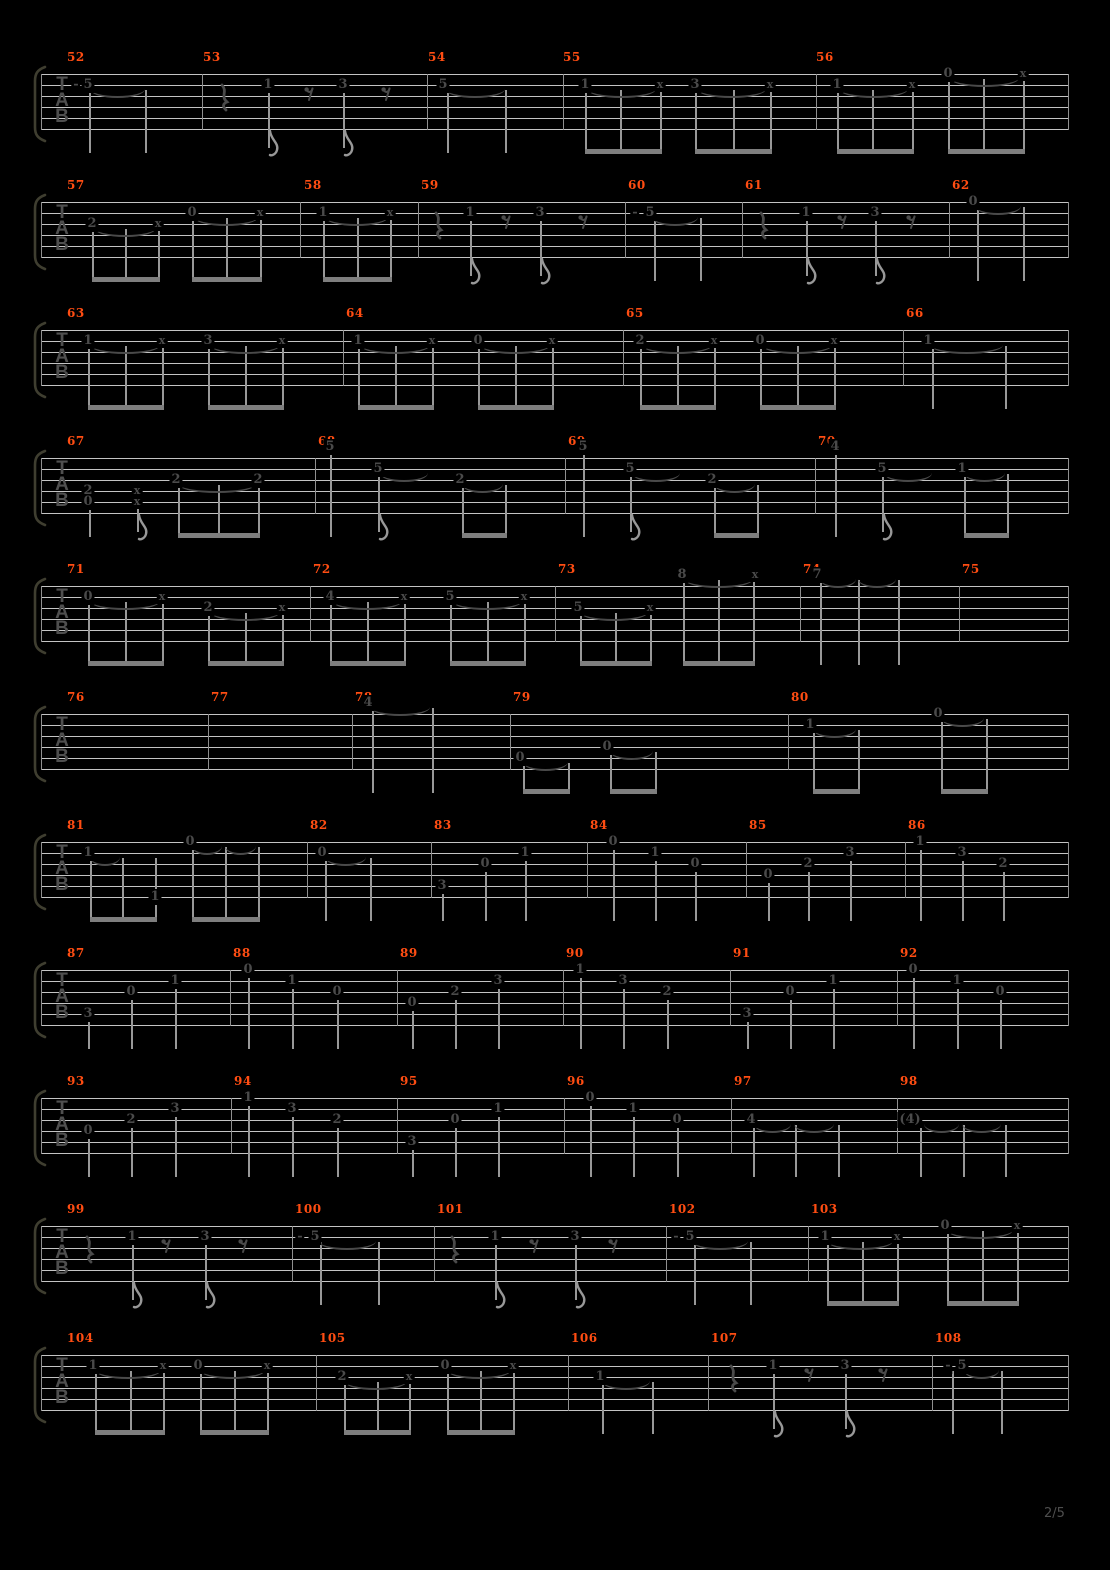 This screenshot has height=1570, width=1110. I want to click on fret-number: 1, so click(585, 85).